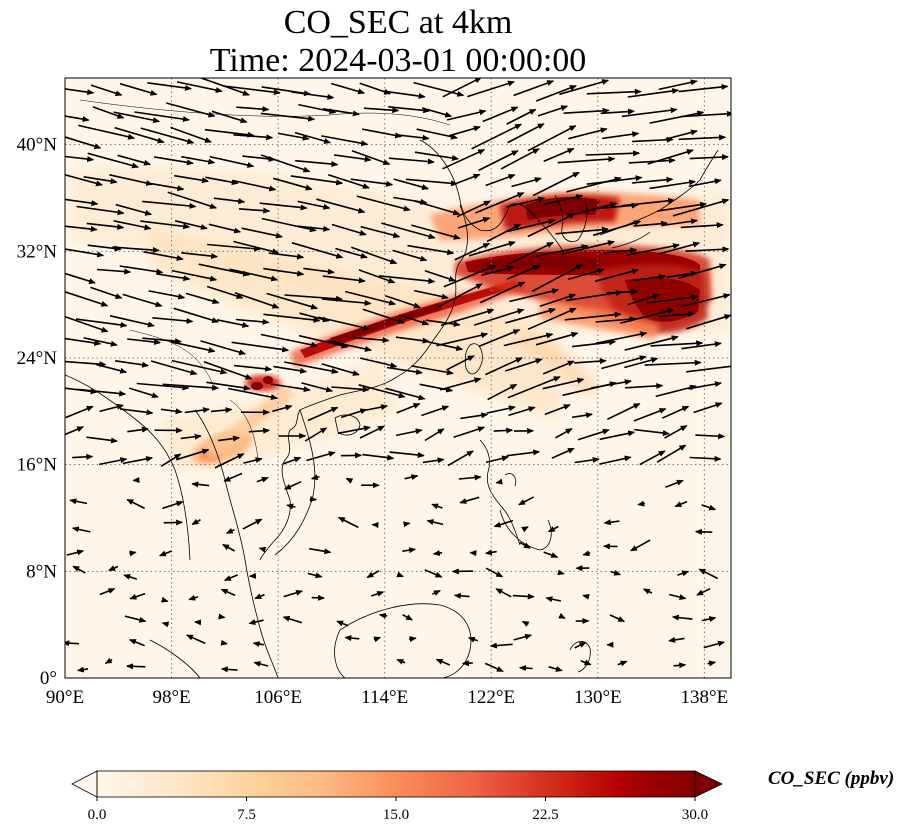  Describe the element at coordinates (831, 778) in the screenshot. I see `colorbar-label: CO_SEC (ppbv)` at that location.